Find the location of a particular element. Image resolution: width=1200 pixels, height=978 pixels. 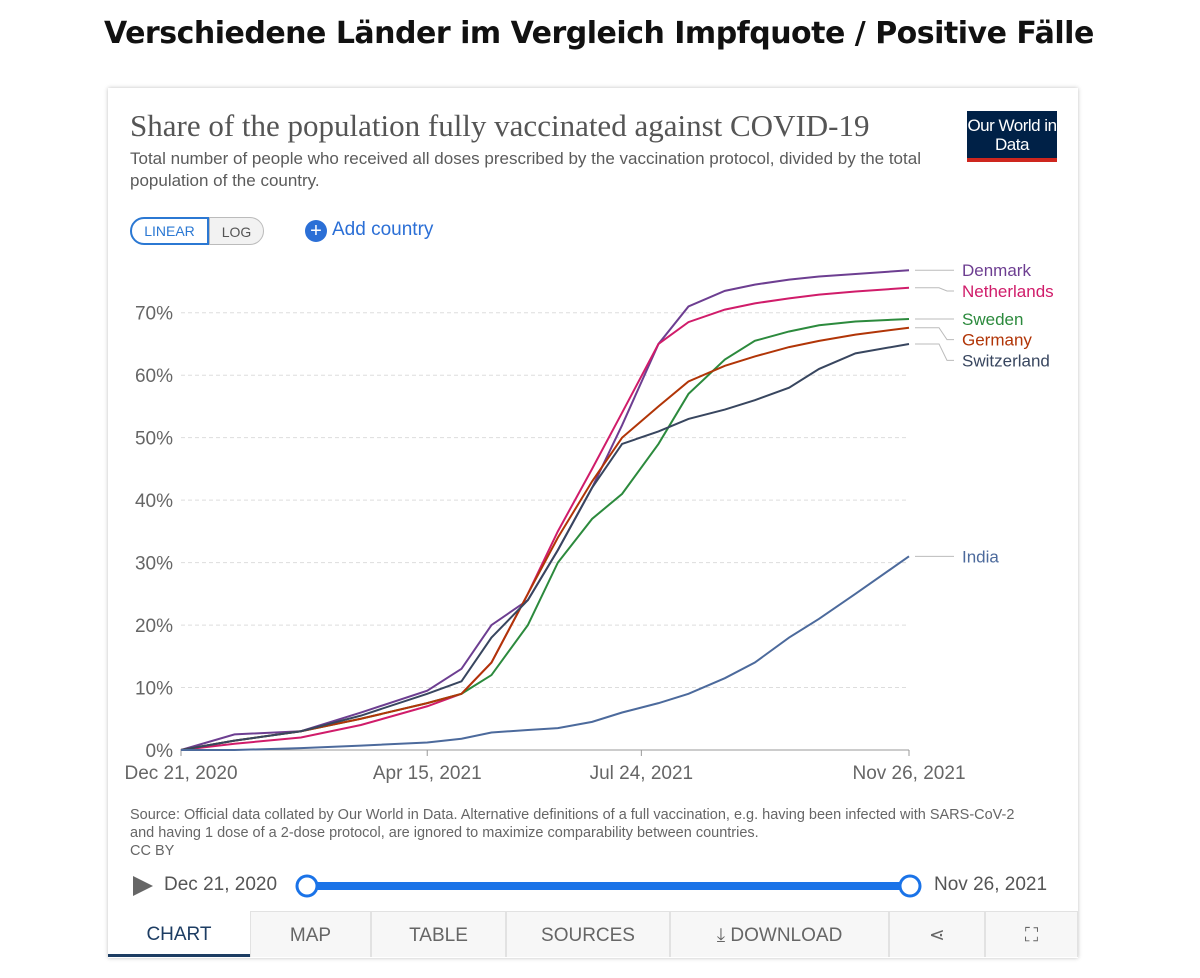

tab-map: MAP is located at coordinates (310, 934).